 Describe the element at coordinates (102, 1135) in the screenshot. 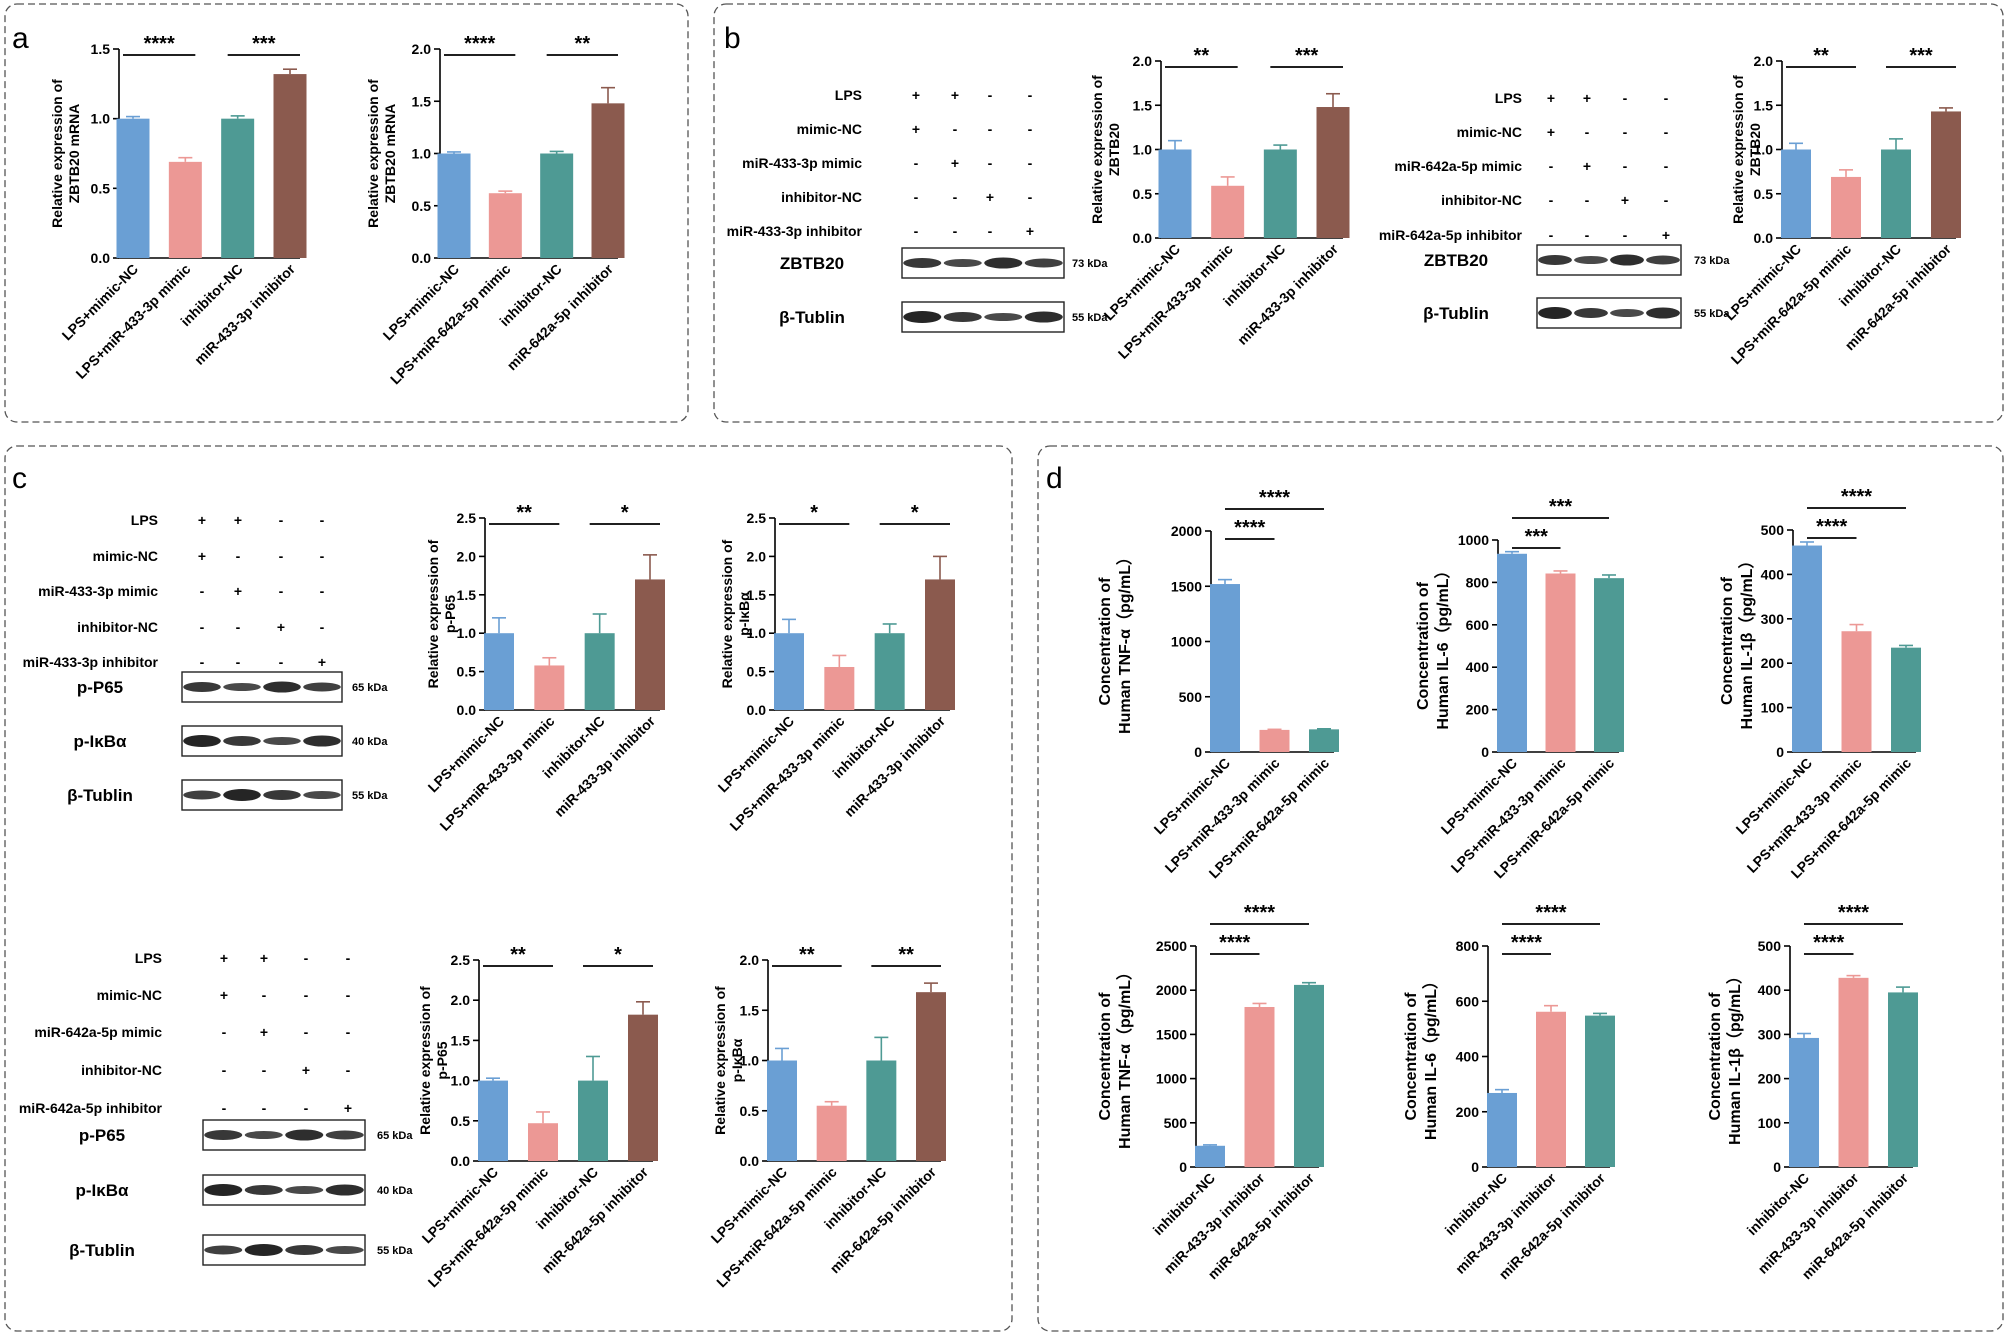

I see `blot-name: p-P65` at that location.